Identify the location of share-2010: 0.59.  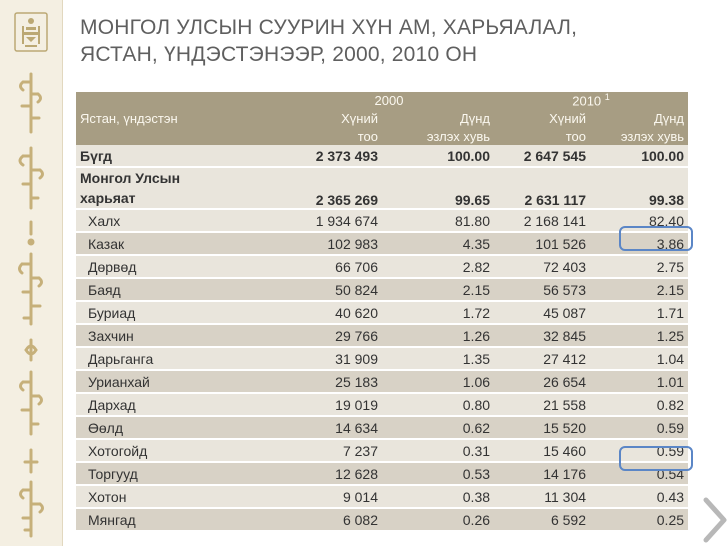
(639, 428).